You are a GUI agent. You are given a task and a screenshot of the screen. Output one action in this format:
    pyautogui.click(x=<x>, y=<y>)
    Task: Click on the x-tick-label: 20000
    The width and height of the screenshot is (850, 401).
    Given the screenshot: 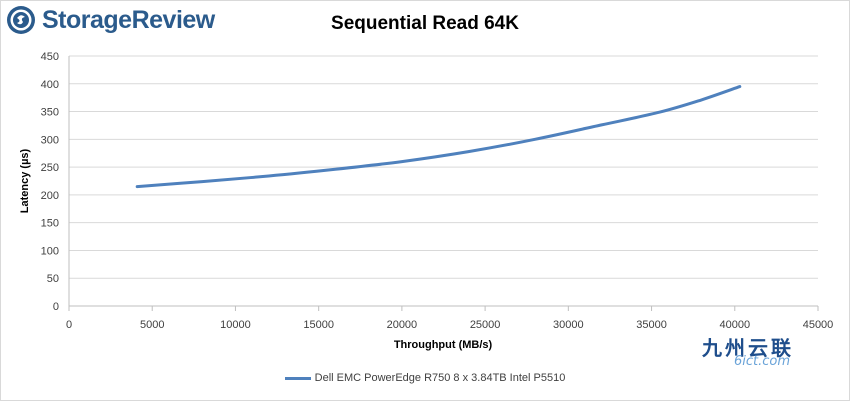 What is the action you would take?
    pyautogui.click(x=402, y=325)
    